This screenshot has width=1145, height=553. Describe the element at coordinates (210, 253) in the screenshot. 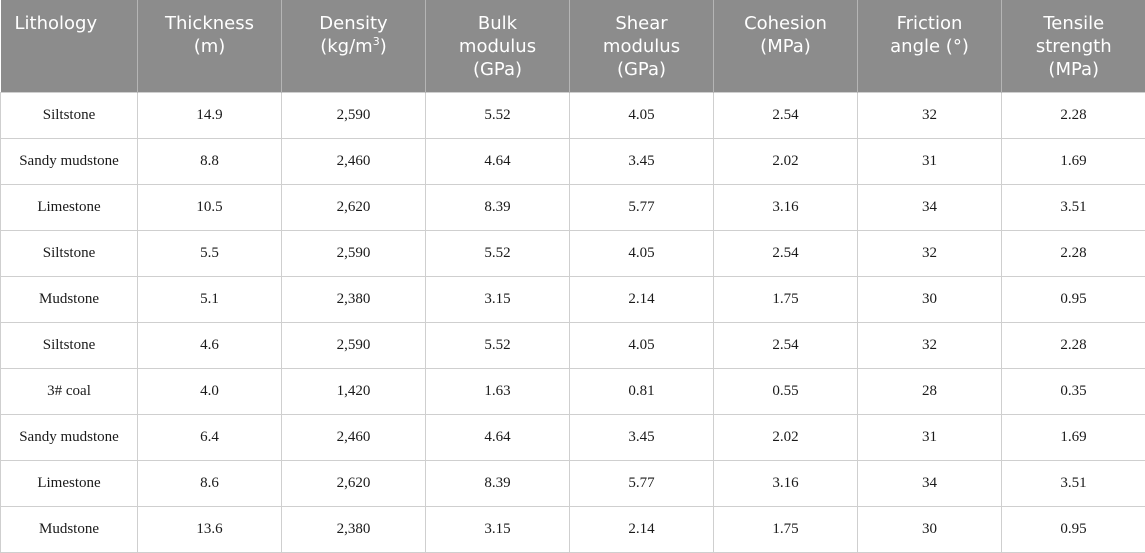

I see `cell-thickness: 5.5` at that location.